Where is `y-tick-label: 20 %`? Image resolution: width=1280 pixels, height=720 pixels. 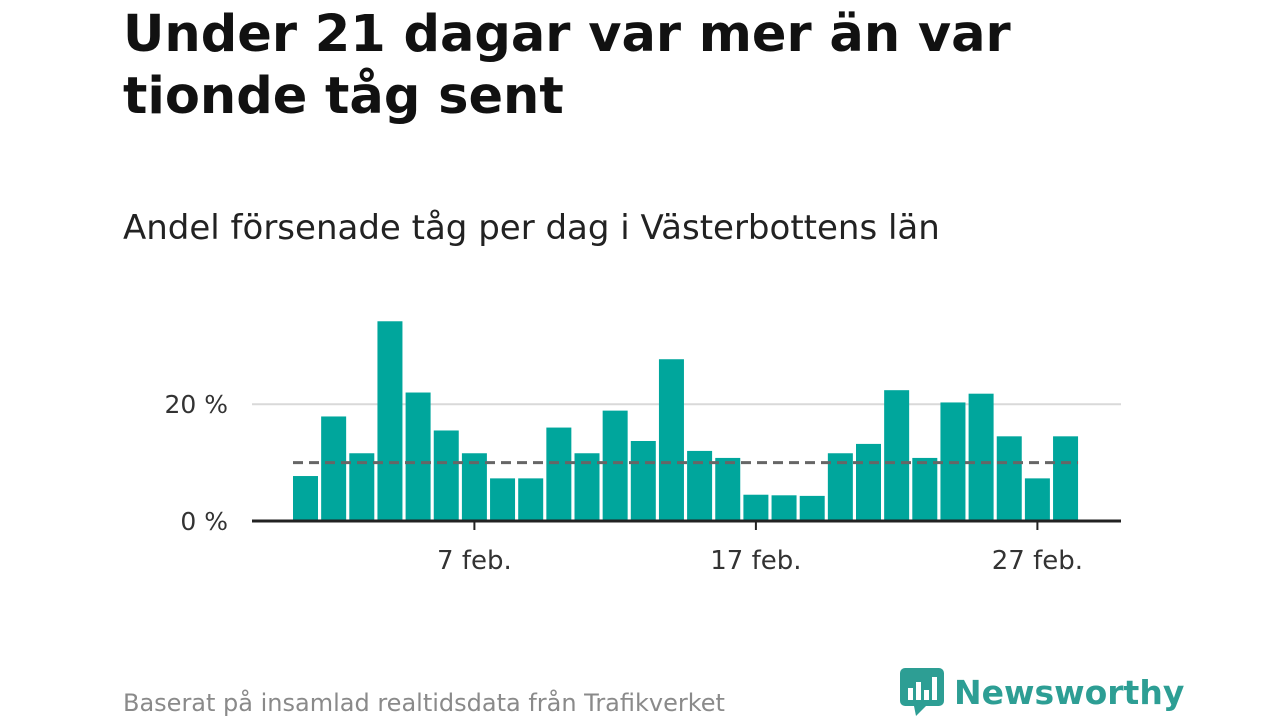 y-tick-label: 20 % is located at coordinates (196, 404).